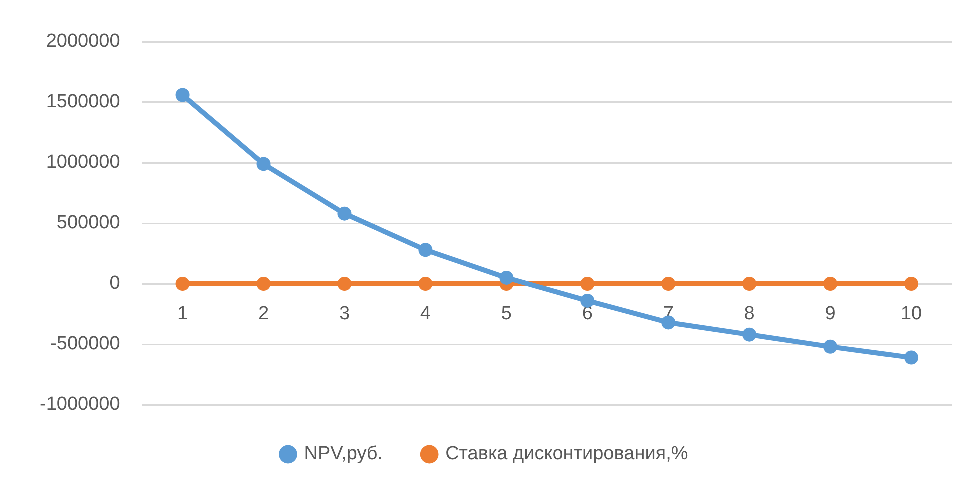 This screenshot has height=486, width=966. What do you see at coordinates (344, 314) in the screenshot?
I see `x-tick-label: 3` at bounding box center [344, 314].